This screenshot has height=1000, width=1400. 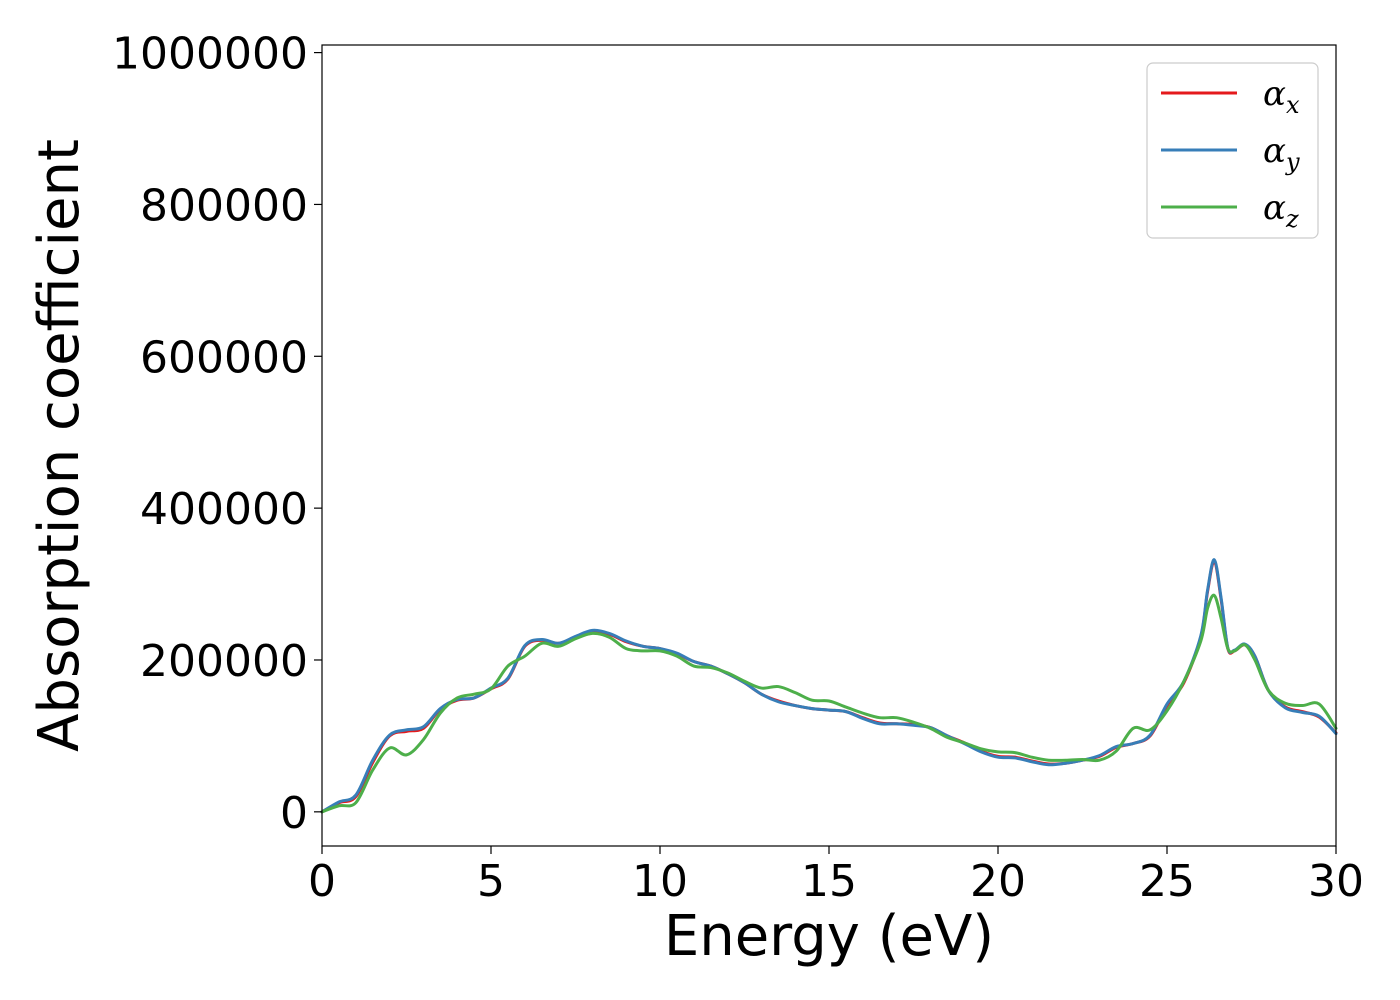 What do you see at coordinates (829, 936) in the screenshot?
I see `x-axis-label: Energy (eV)` at bounding box center [829, 936].